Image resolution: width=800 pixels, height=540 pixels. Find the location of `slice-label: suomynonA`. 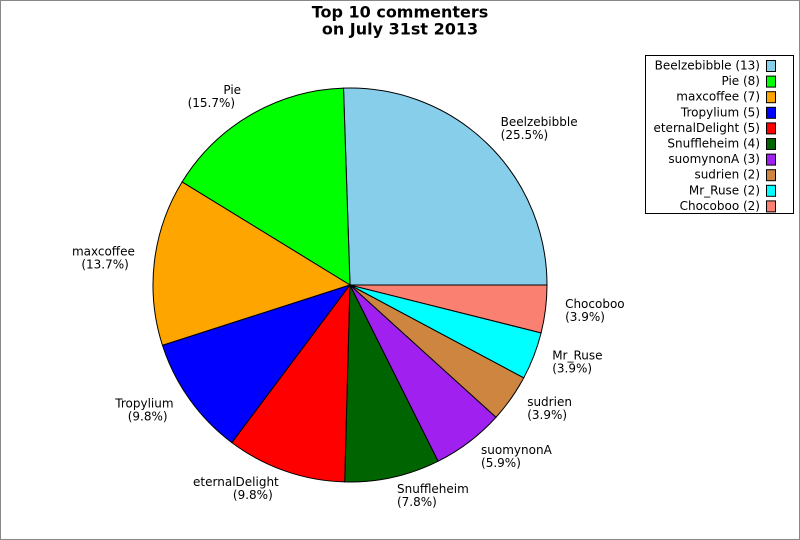

slice-label: suomynonA is located at coordinates (517, 450).